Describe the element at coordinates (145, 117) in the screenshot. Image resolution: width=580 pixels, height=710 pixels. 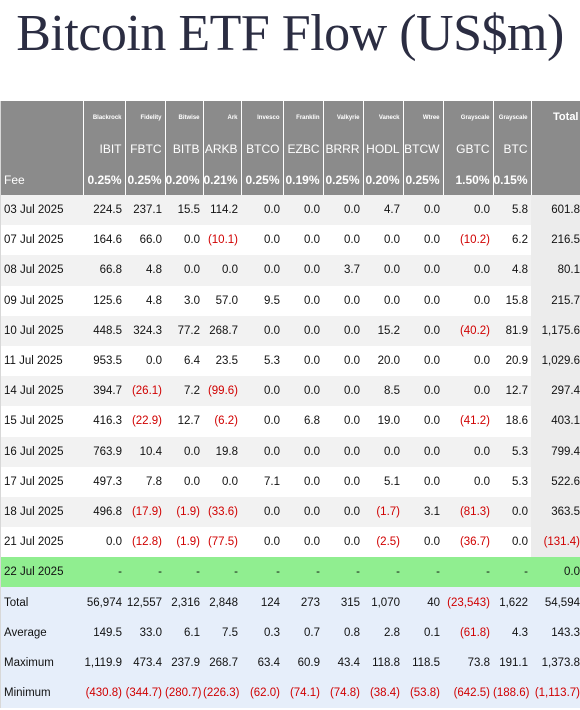
I see `issuer-header-fbtc: Fidelity` at that location.